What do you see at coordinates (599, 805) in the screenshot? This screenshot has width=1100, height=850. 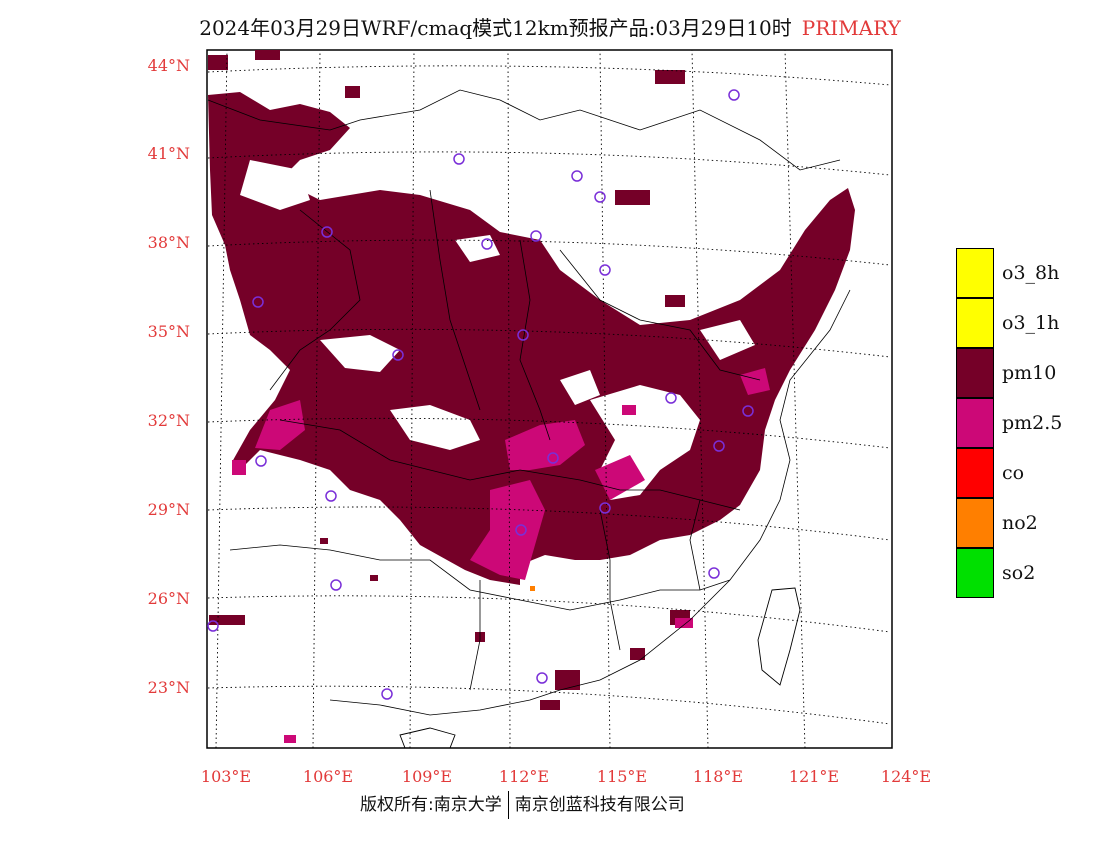 I see `copyright-right: 南京创蓝科技有限公司` at bounding box center [599, 805].